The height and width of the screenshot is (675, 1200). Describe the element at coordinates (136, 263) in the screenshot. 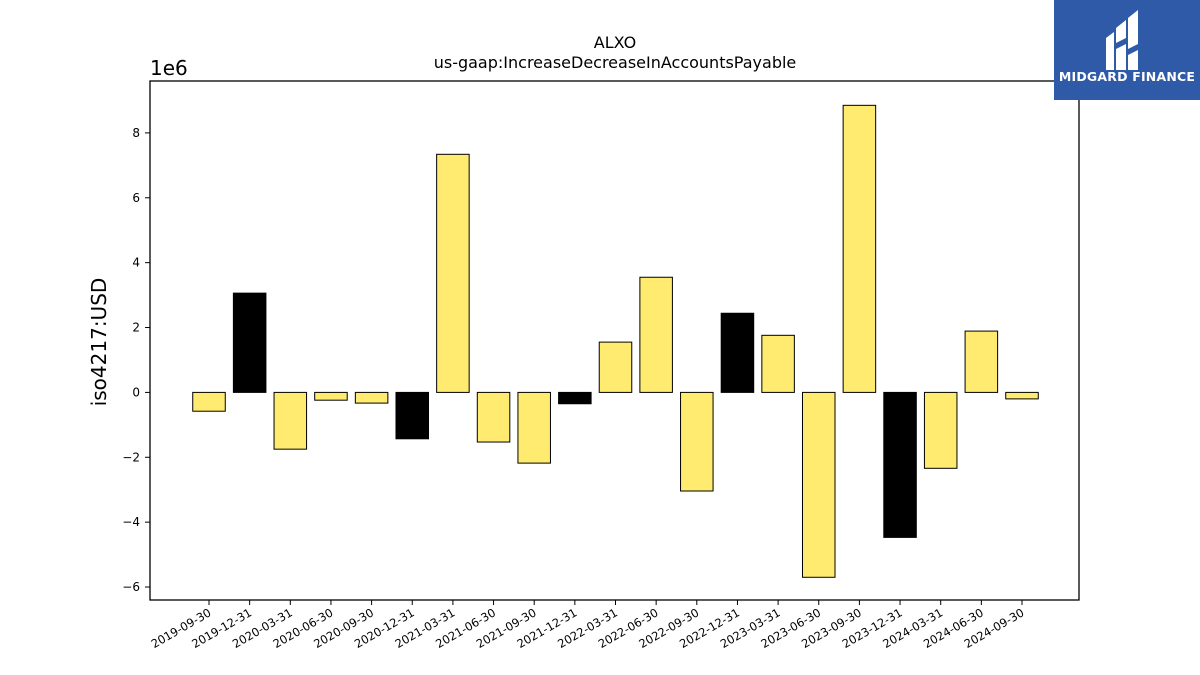

I see `y-tick-label: 4` at that location.